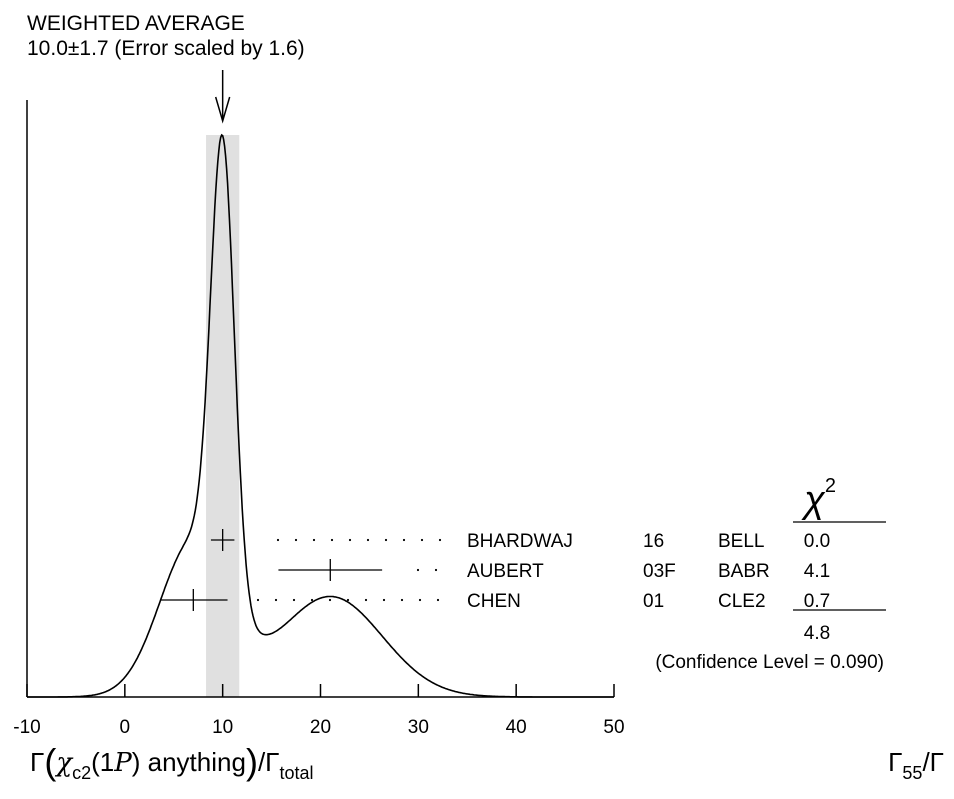  I want to click on state-p: P, so click(123, 763).